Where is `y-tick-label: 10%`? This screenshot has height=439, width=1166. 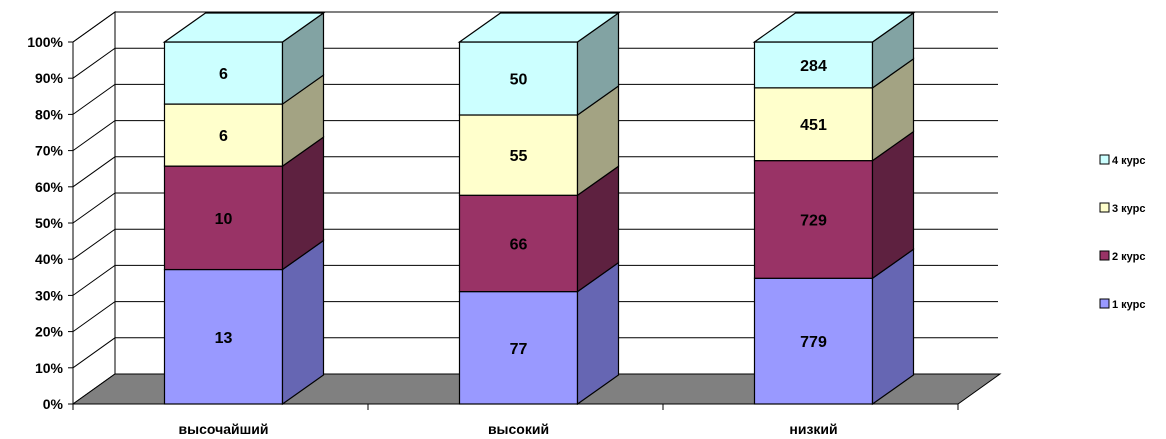
y-tick-label: 10% is located at coordinates (49, 368).